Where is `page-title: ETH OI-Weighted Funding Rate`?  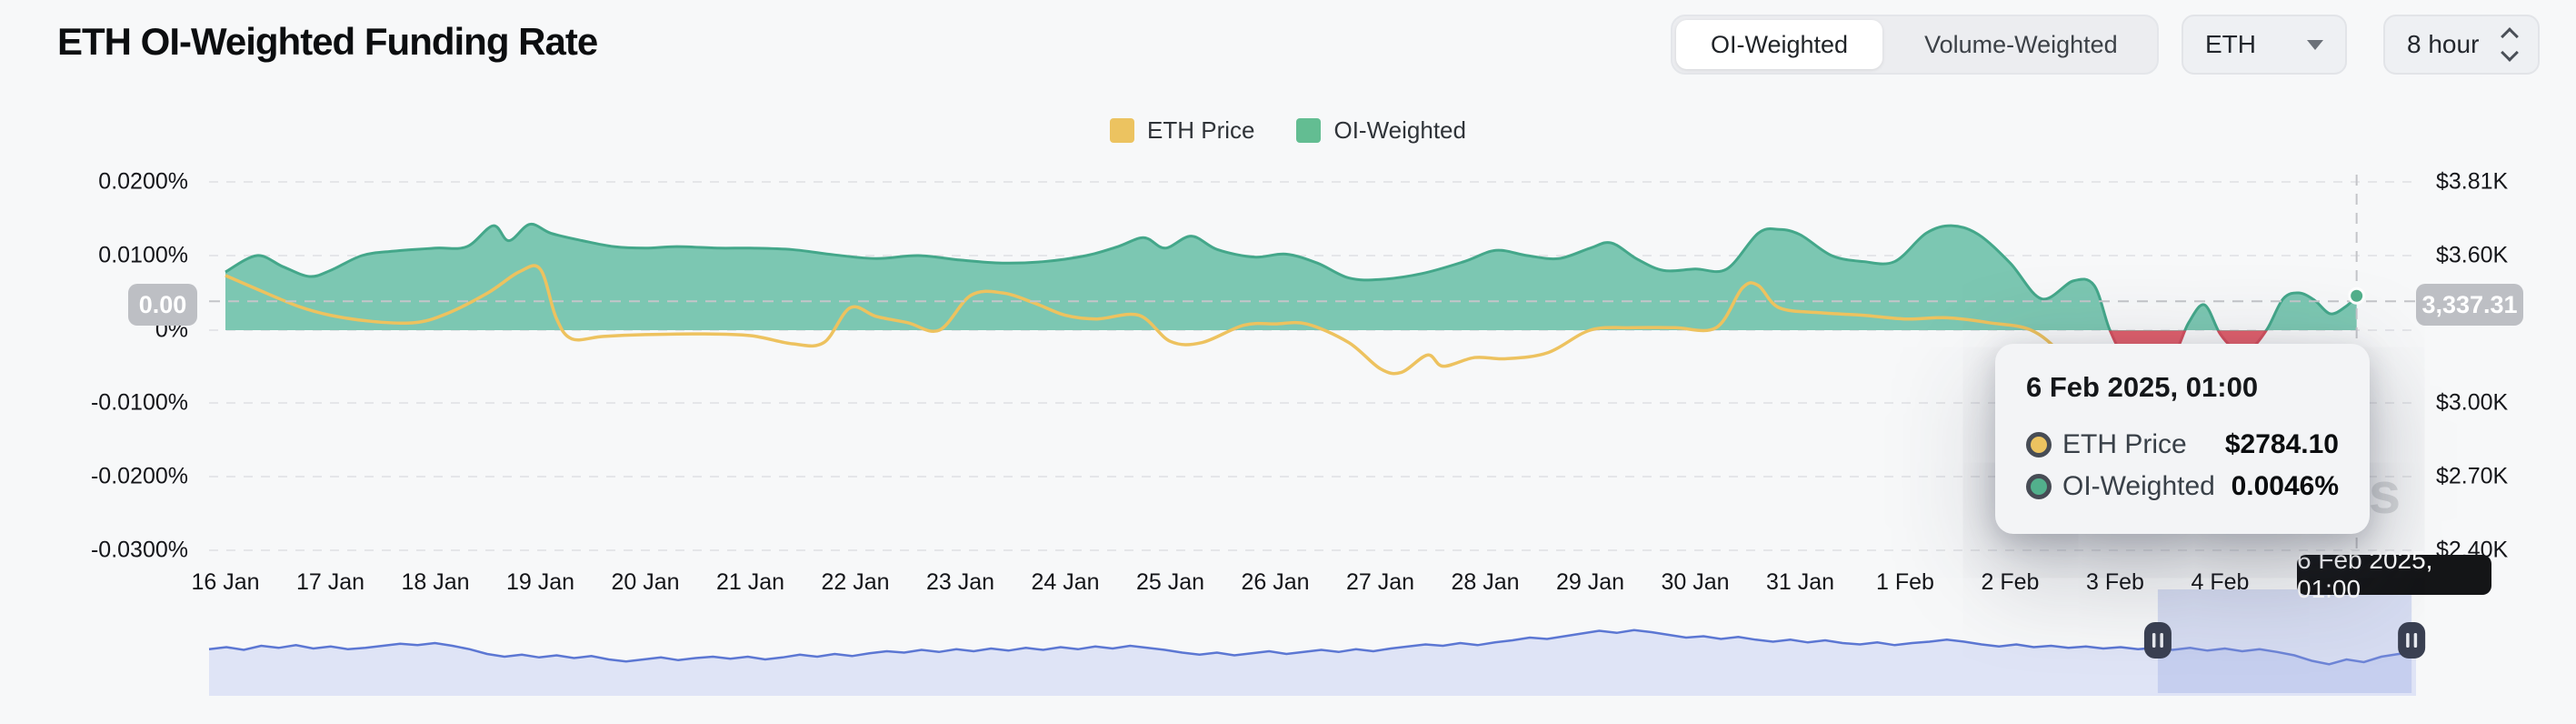
page-title: ETH OI-Weighted Funding Rate is located at coordinates (327, 41).